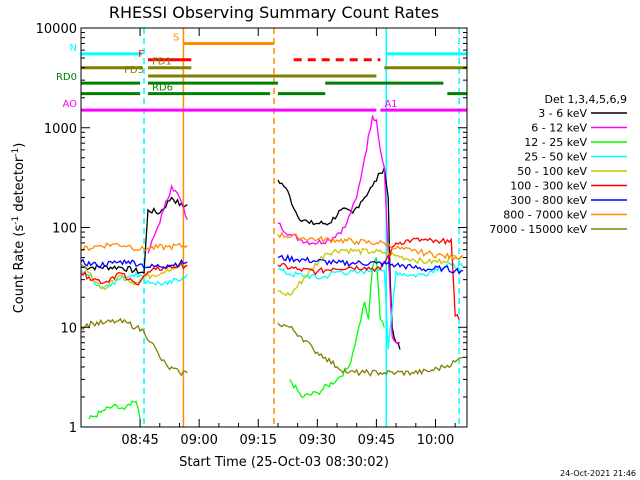 This screenshot has width=640, height=480. I want to click on legend-label-5: 100 - 300 keV, so click(548, 186).